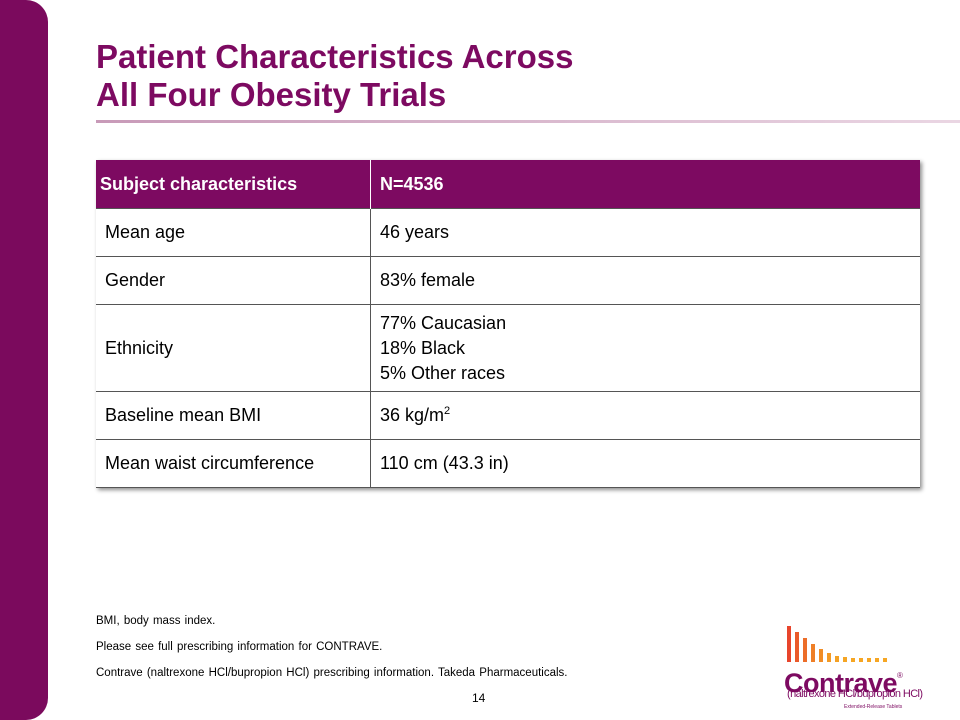  I want to click on footnote-bmi: BMI, body mass index., so click(156, 621).